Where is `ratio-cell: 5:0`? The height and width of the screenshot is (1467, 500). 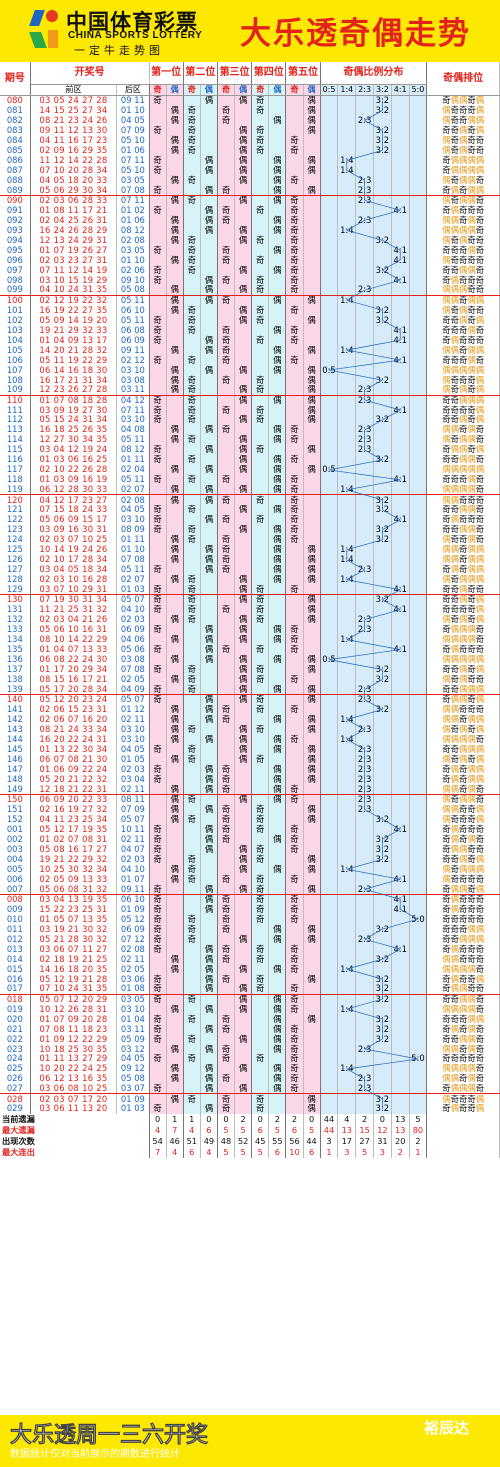 ratio-cell: 5:0 is located at coordinates (418, 919).